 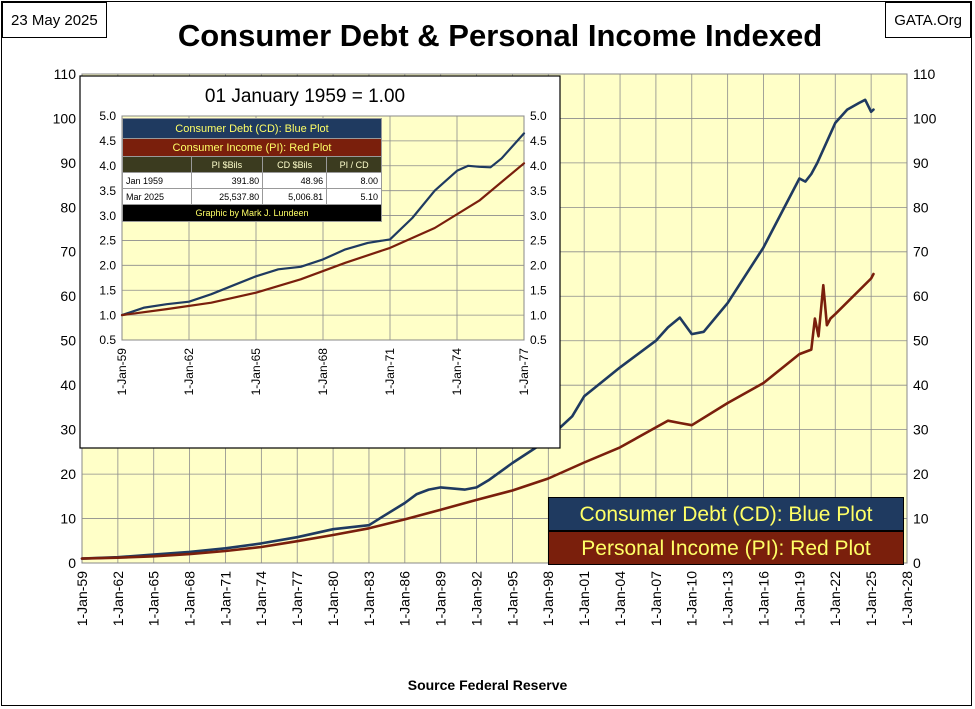 What do you see at coordinates (907, 598) in the screenshot?
I see `main-x-tick-label: 1-Jan-28` at bounding box center [907, 598].